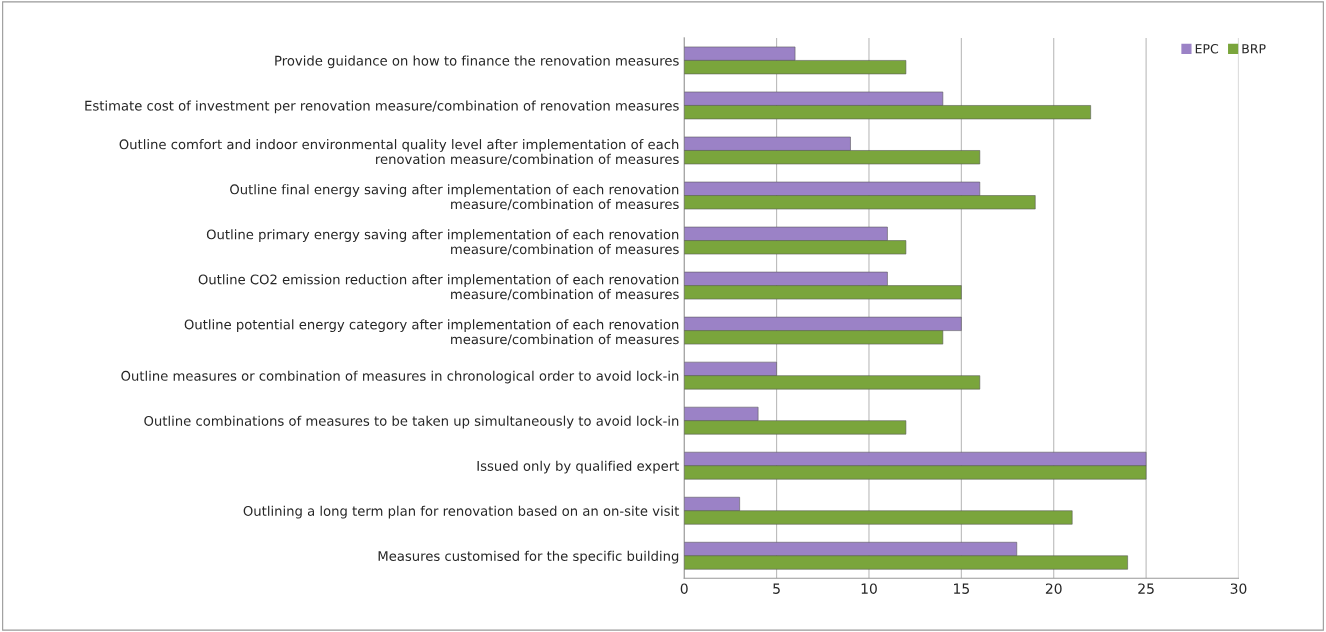 The width and height of the screenshot is (1326, 632). Describe the element at coordinates (411, 422) in the screenshot. I see `y-tick-label: Outline combinations of measures to be taken up simultaneously to avoid lock-in` at that location.